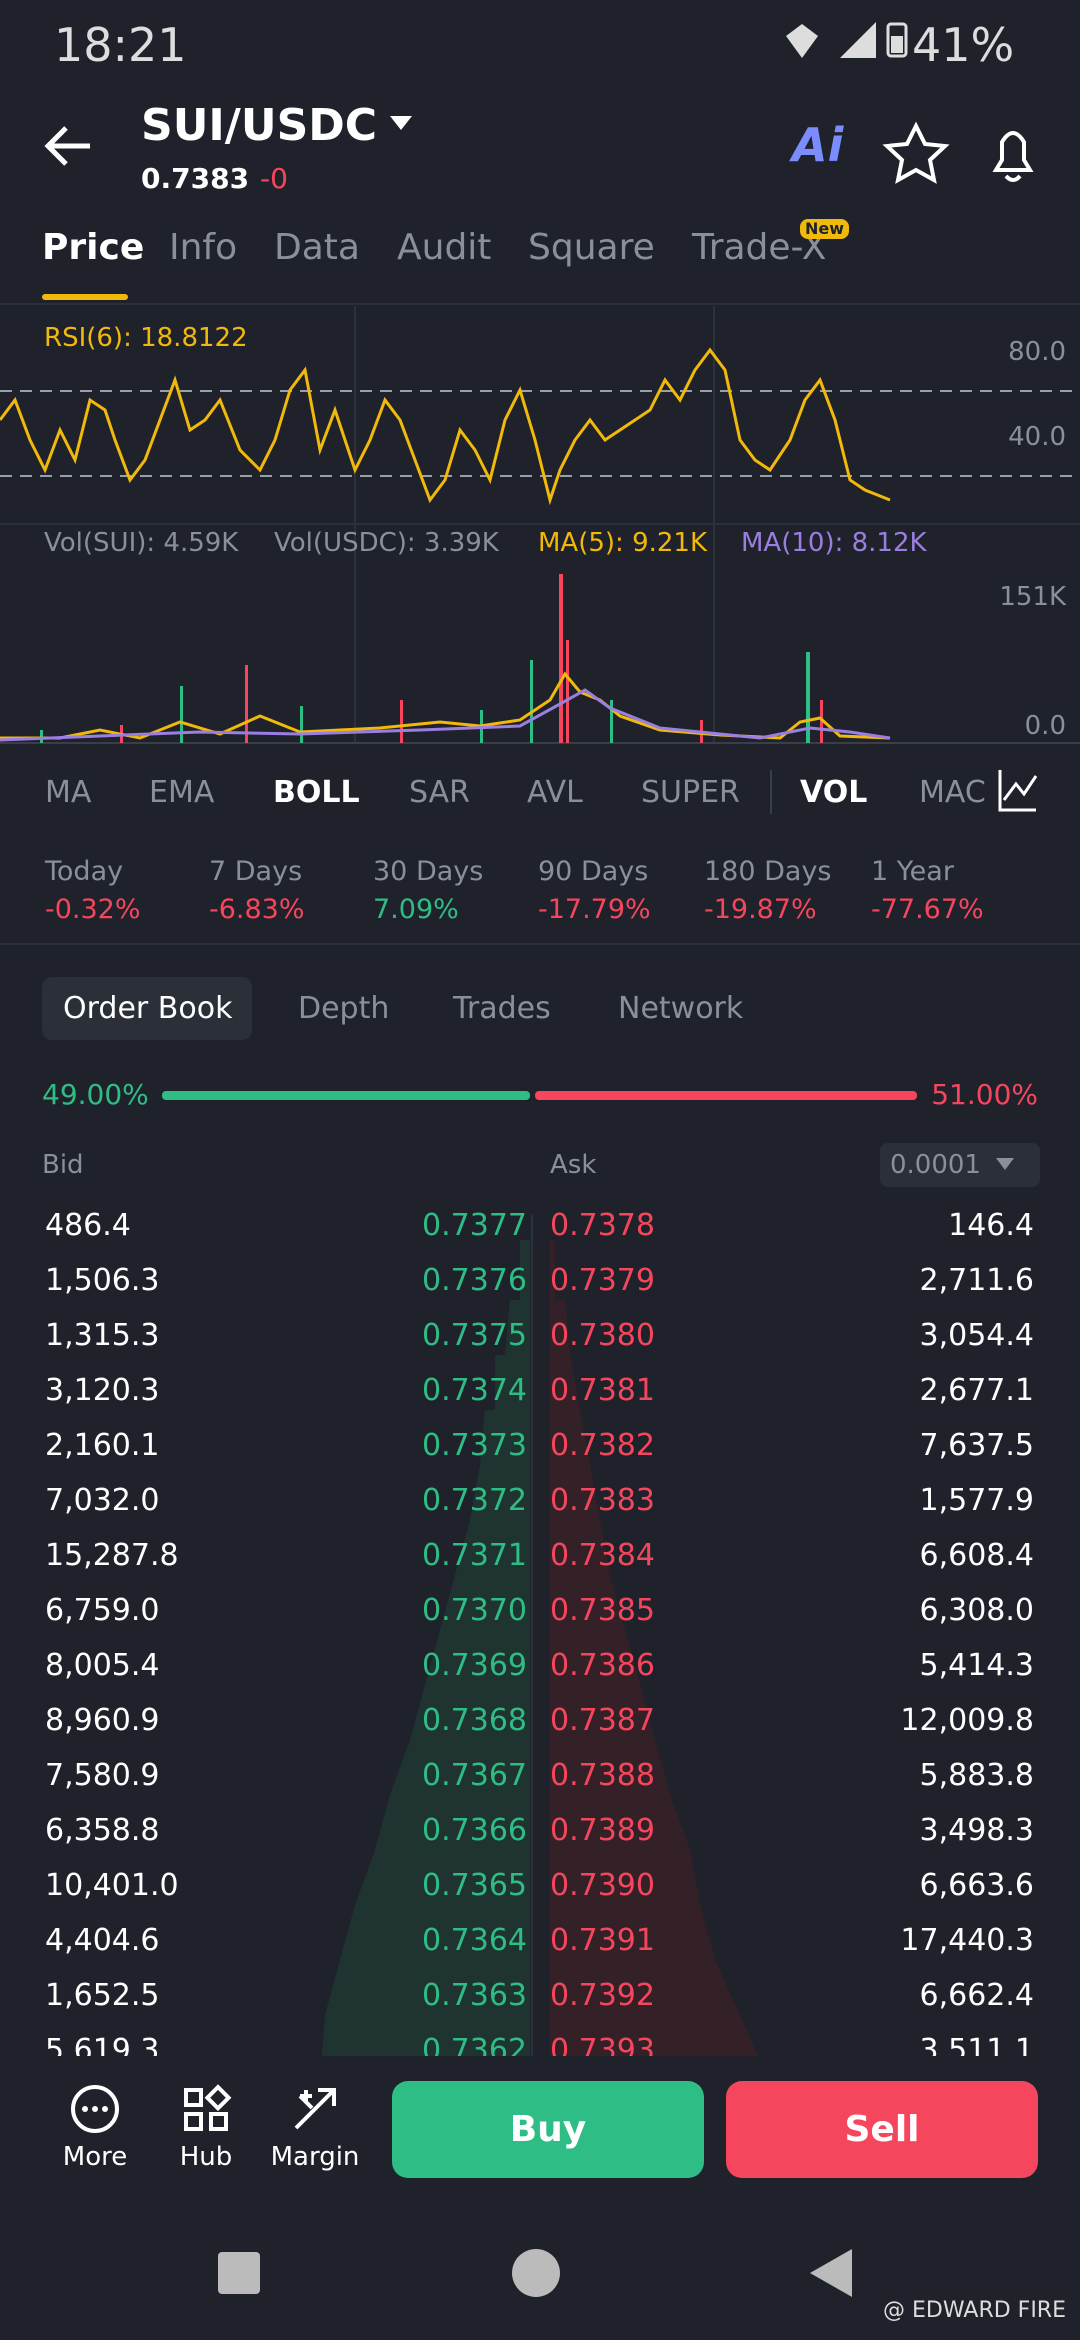 The image size is (1080, 2340). I want to click on bid-price: 0.7363, so click(474, 1995).